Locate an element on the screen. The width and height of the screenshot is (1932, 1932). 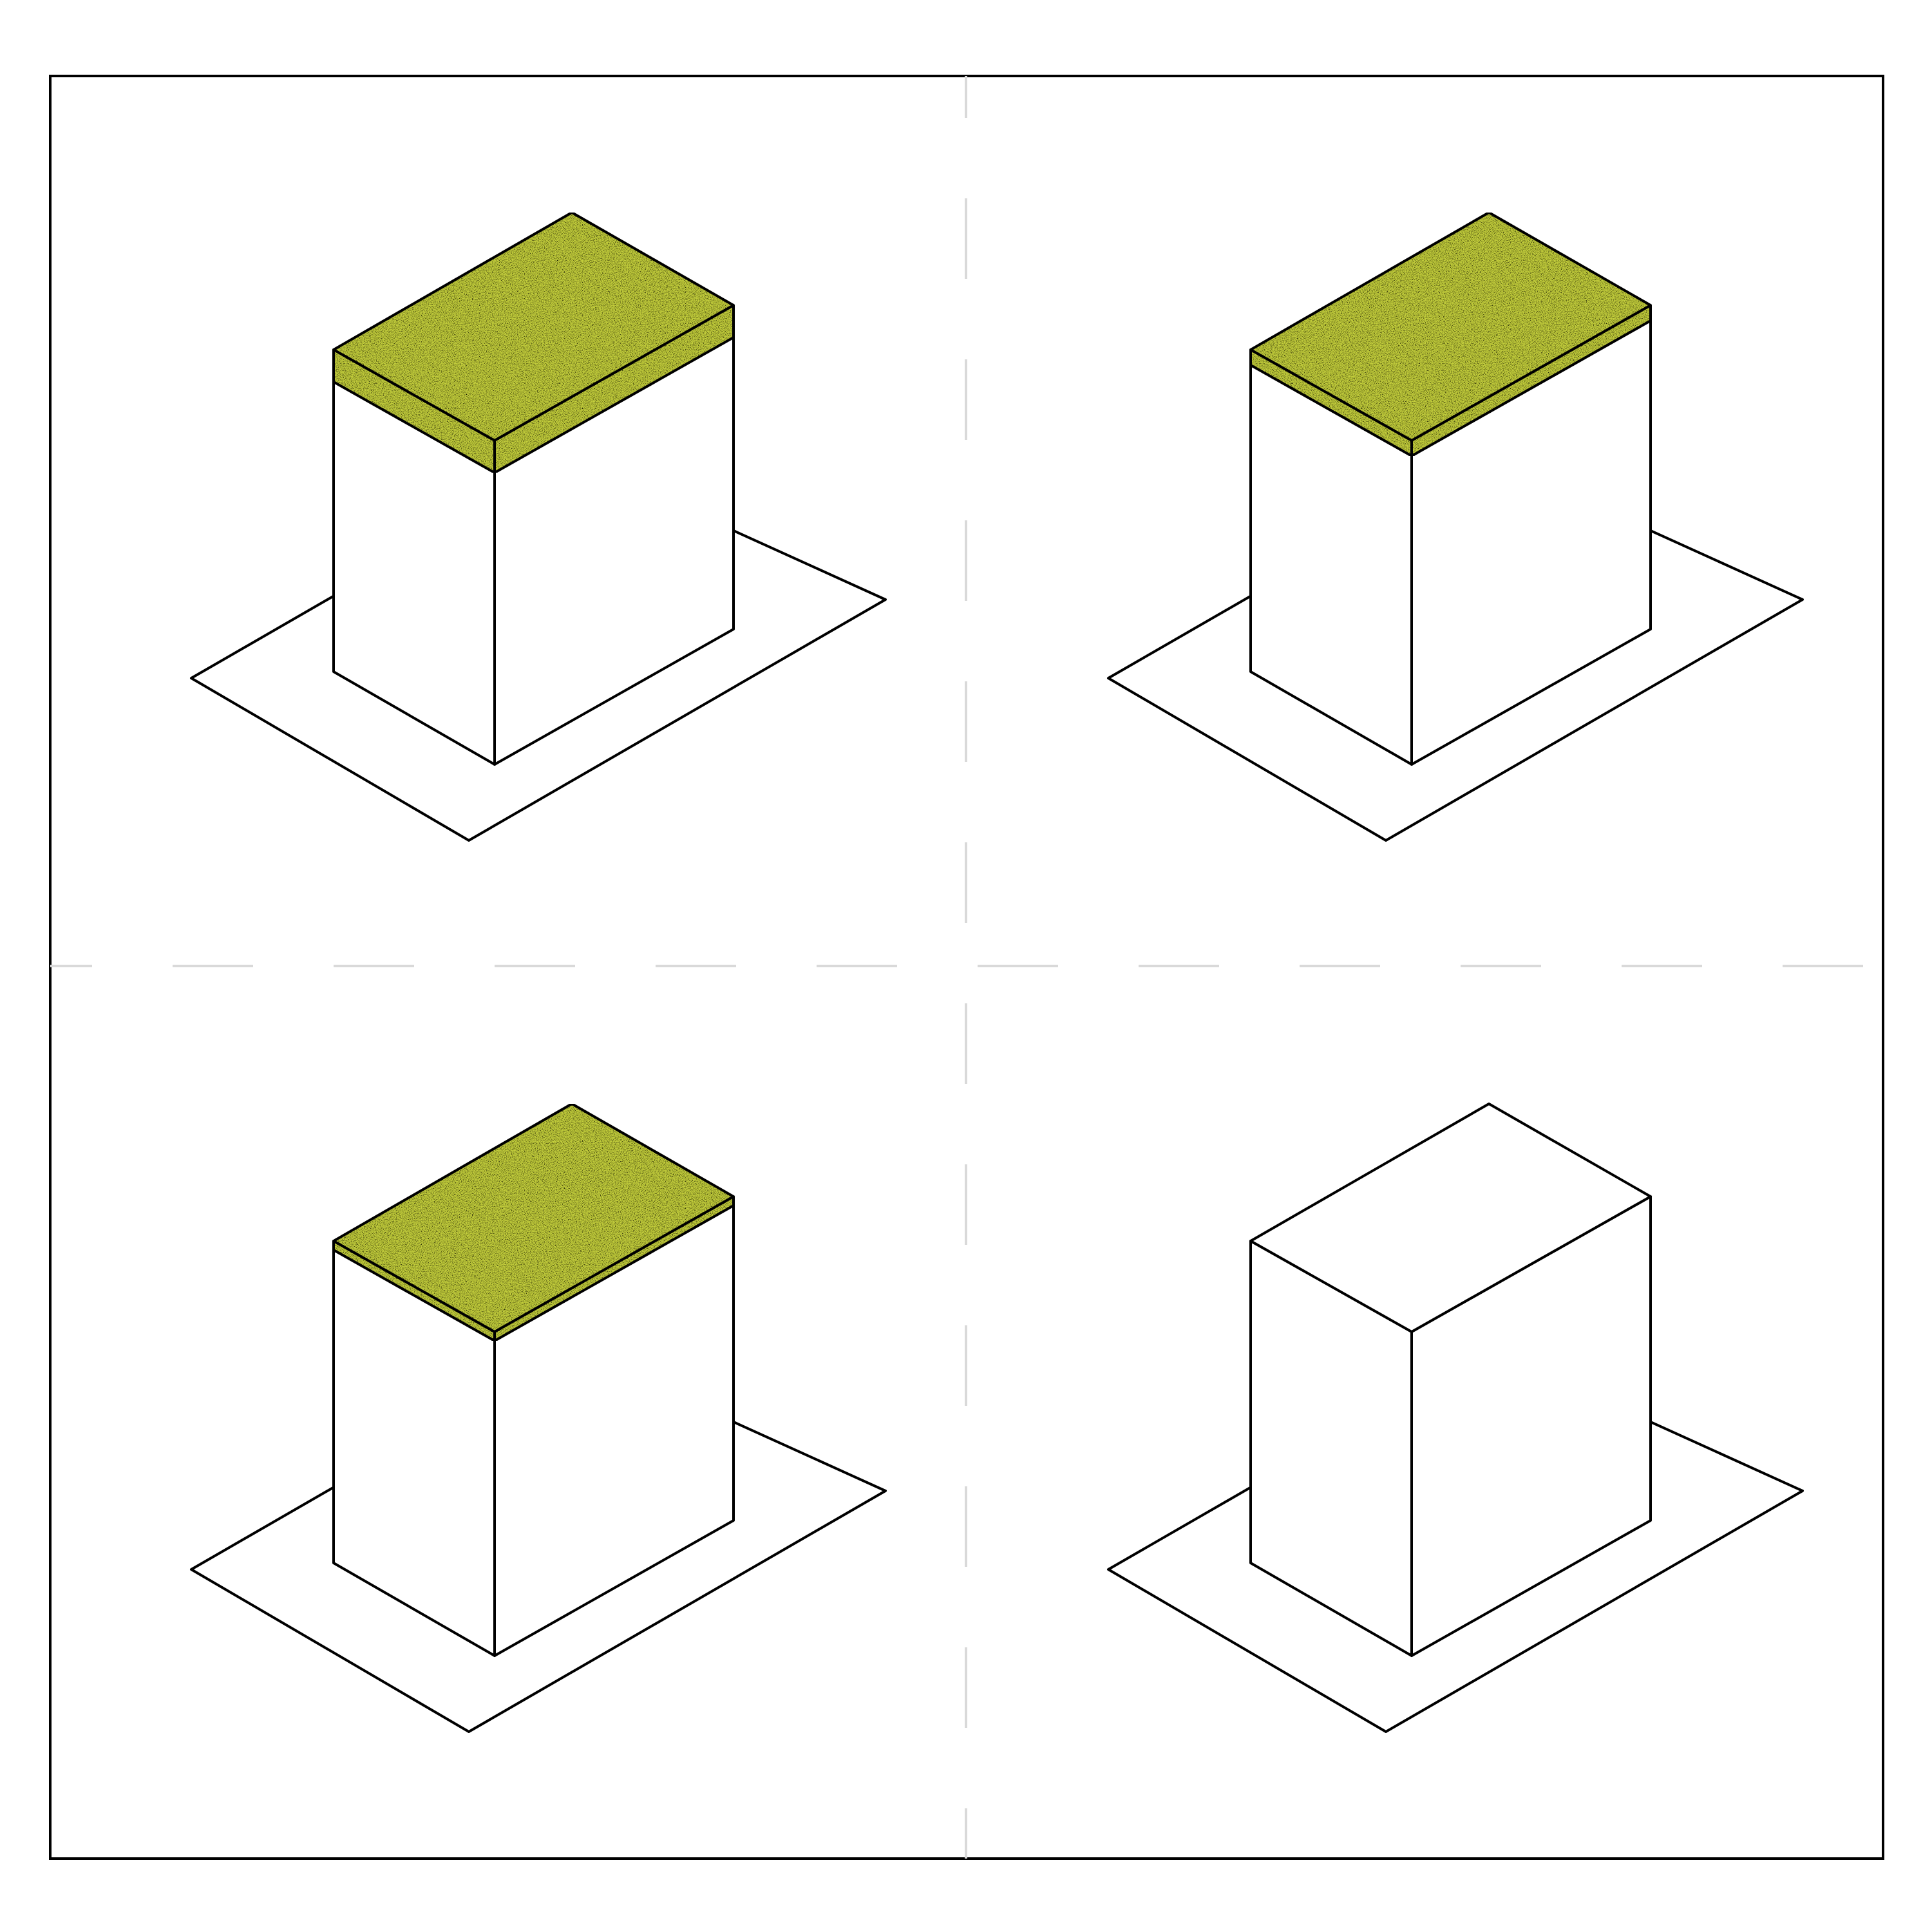
panel-bottom-left is located at coordinates (538, 1418).